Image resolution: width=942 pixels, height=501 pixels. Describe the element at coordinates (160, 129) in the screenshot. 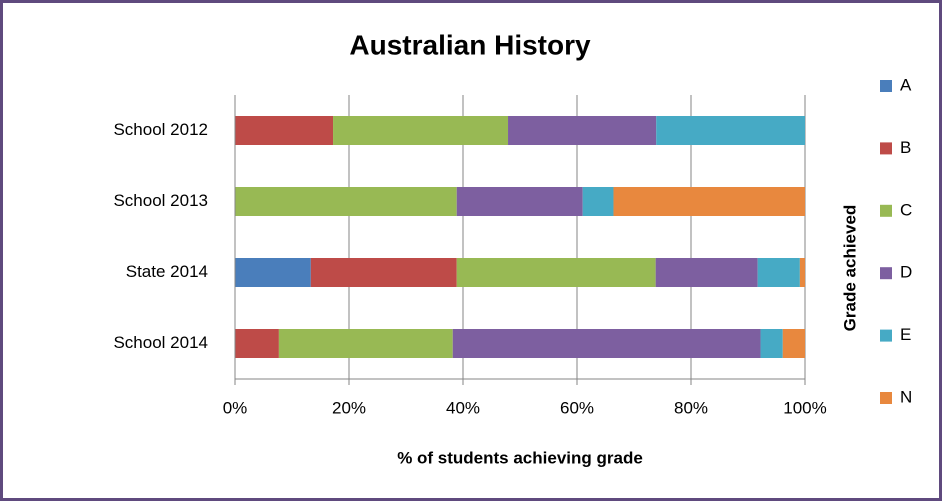

I see `y-tick-label: School 2012` at that location.